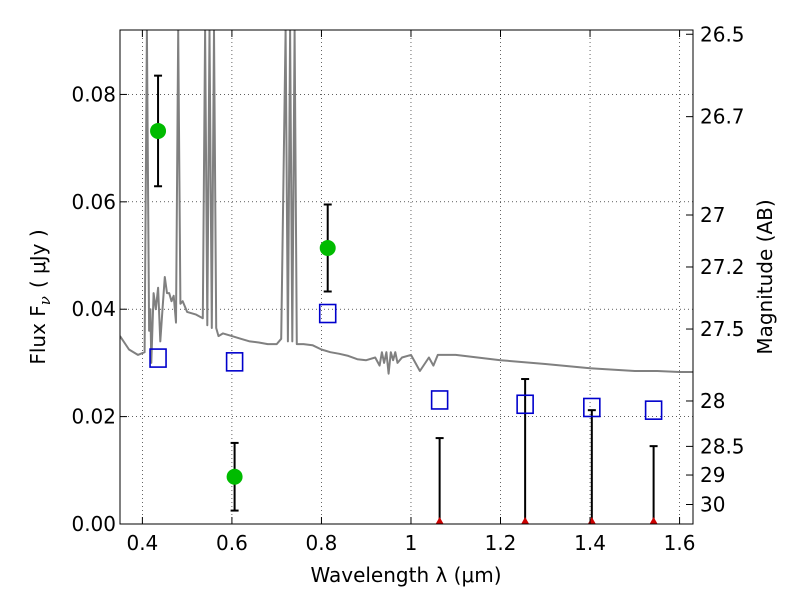 The height and width of the screenshot is (600, 800). What do you see at coordinates (680, 543) in the screenshot?
I see `x-tick-label: 1.6` at bounding box center [680, 543].